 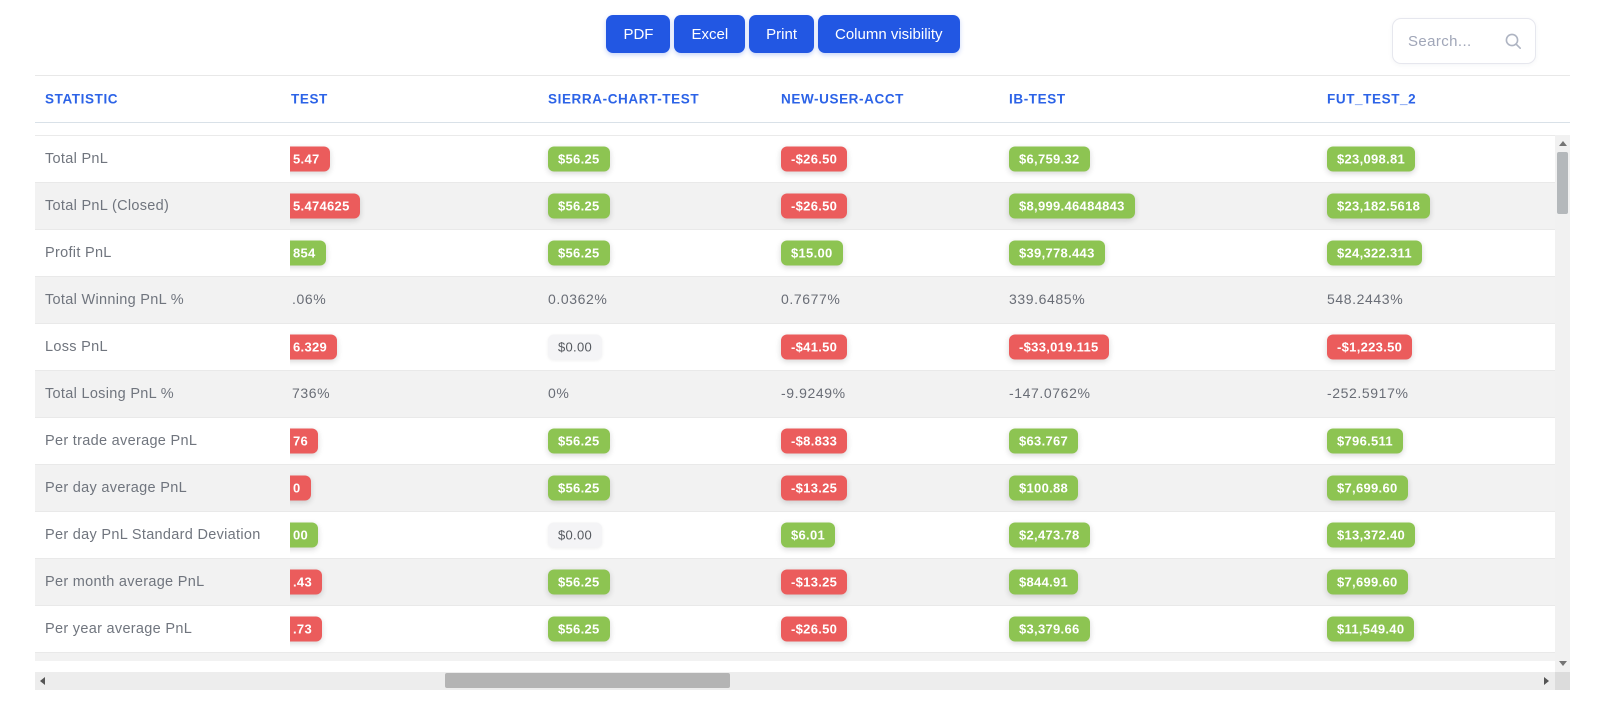 What do you see at coordinates (306, 629) in the screenshot?
I see `cell-value-badge: .73` at bounding box center [306, 629].